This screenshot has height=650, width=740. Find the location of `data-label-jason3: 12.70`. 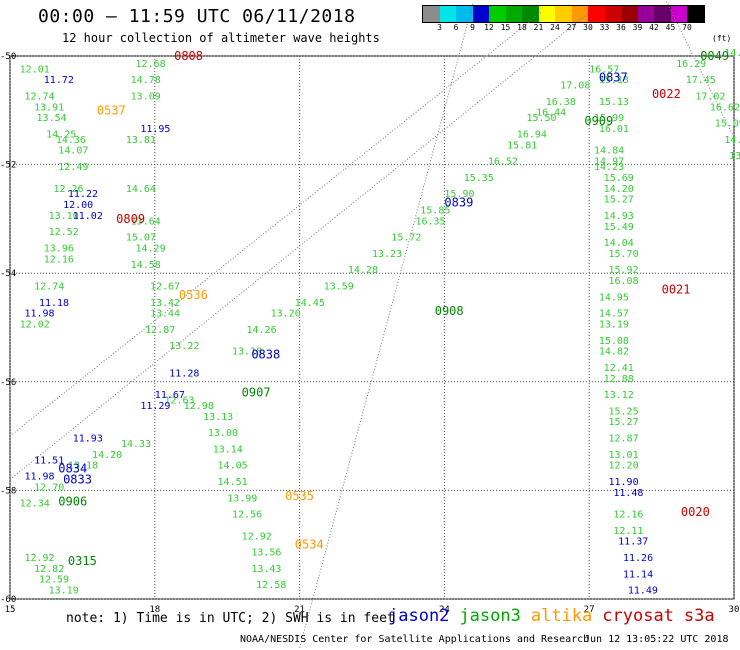

data-label-jason3: 12.70 is located at coordinates (49, 487).